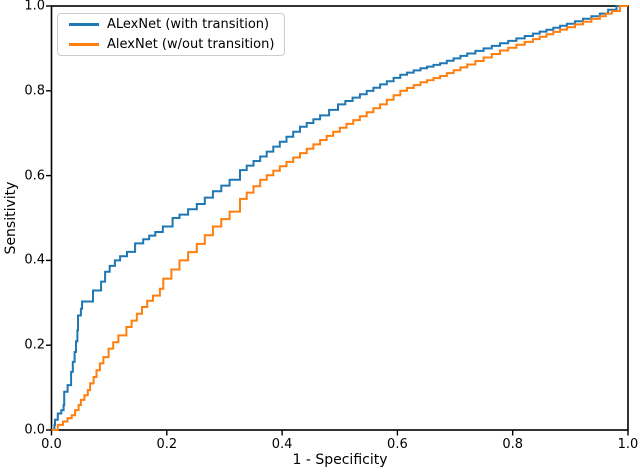 Image resolution: width=640 pixels, height=473 pixels. Describe the element at coordinates (34, 345) in the screenshot. I see `y-tick-label: 0.2` at that location.